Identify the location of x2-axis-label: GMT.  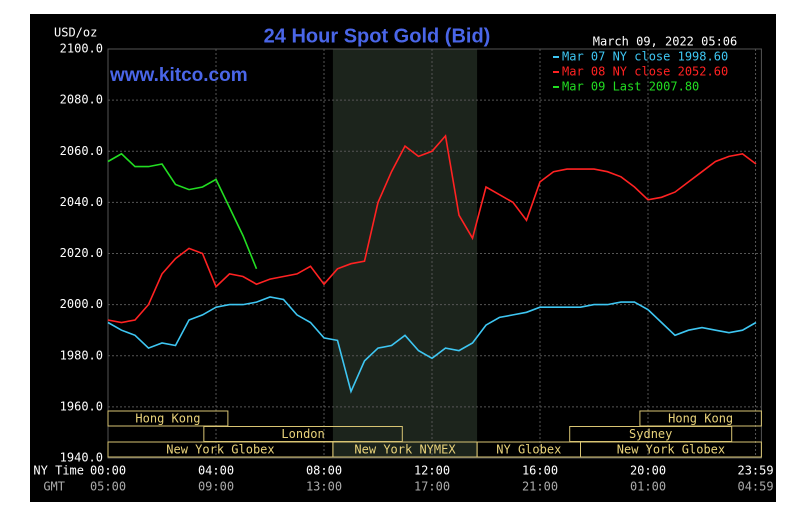
(54, 487).